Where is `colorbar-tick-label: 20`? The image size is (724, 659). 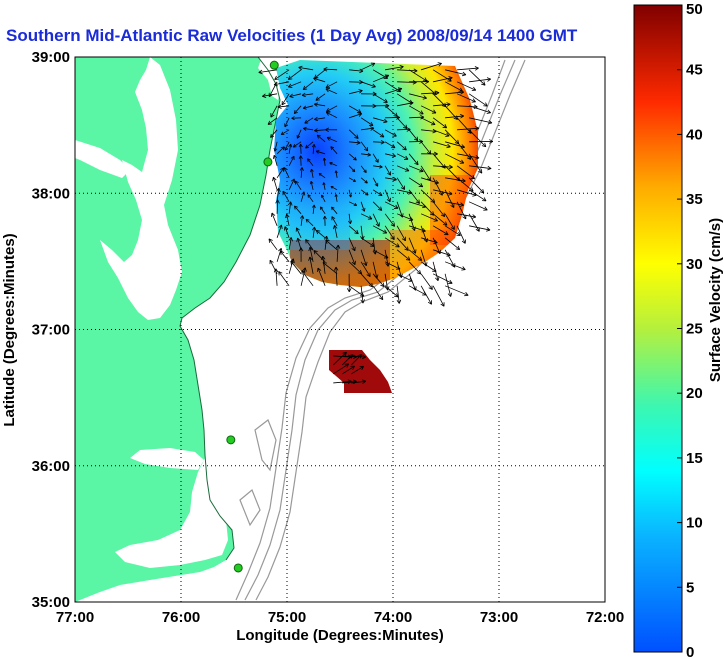
colorbar-tick-label: 20 is located at coordinates (694, 393).